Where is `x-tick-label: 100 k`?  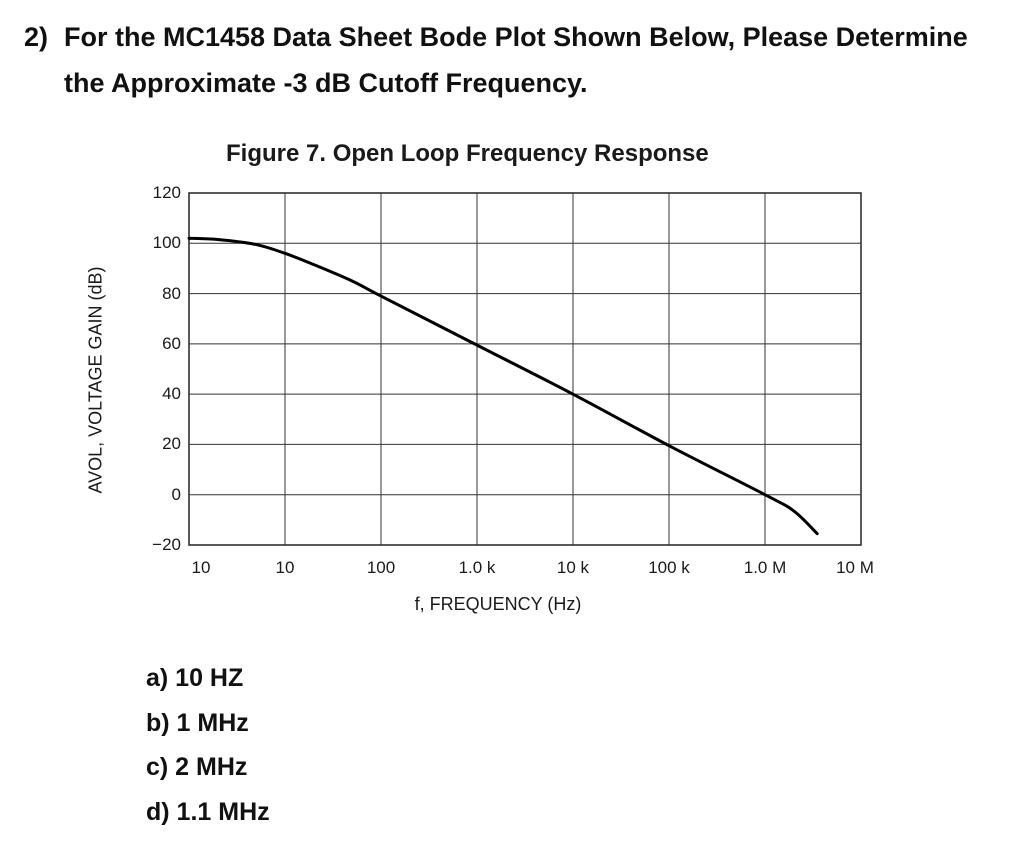 x-tick-label: 100 k is located at coordinates (669, 567).